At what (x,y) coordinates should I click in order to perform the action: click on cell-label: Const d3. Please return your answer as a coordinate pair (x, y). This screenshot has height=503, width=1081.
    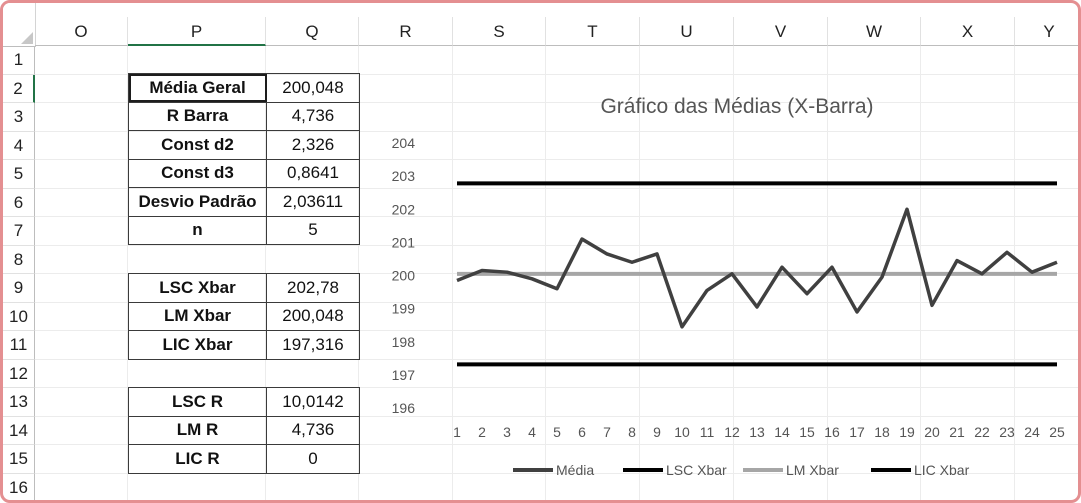
    Looking at the image, I should click on (197, 173).